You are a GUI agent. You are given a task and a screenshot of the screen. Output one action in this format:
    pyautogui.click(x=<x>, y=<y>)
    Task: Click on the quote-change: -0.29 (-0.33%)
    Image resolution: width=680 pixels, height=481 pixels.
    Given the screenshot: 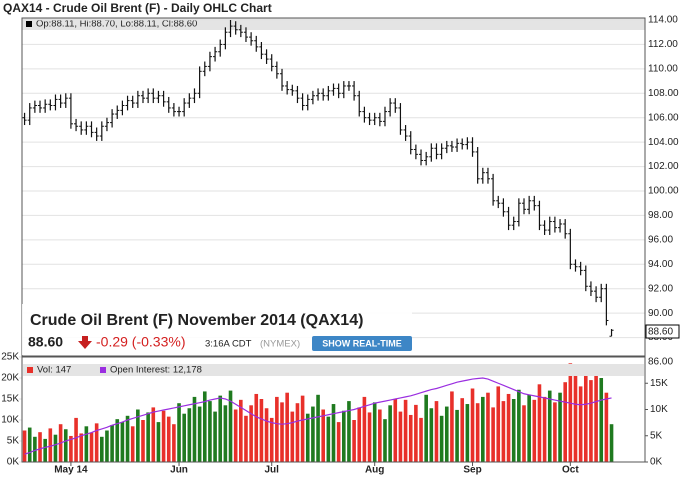 What is the action you would take?
    pyautogui.click(x=140, y=342)
    